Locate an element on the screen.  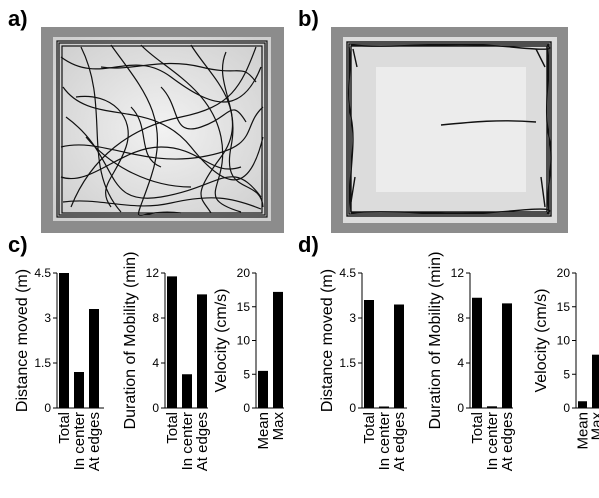
panel-label-a: a) is located at coordinates (18, 18).